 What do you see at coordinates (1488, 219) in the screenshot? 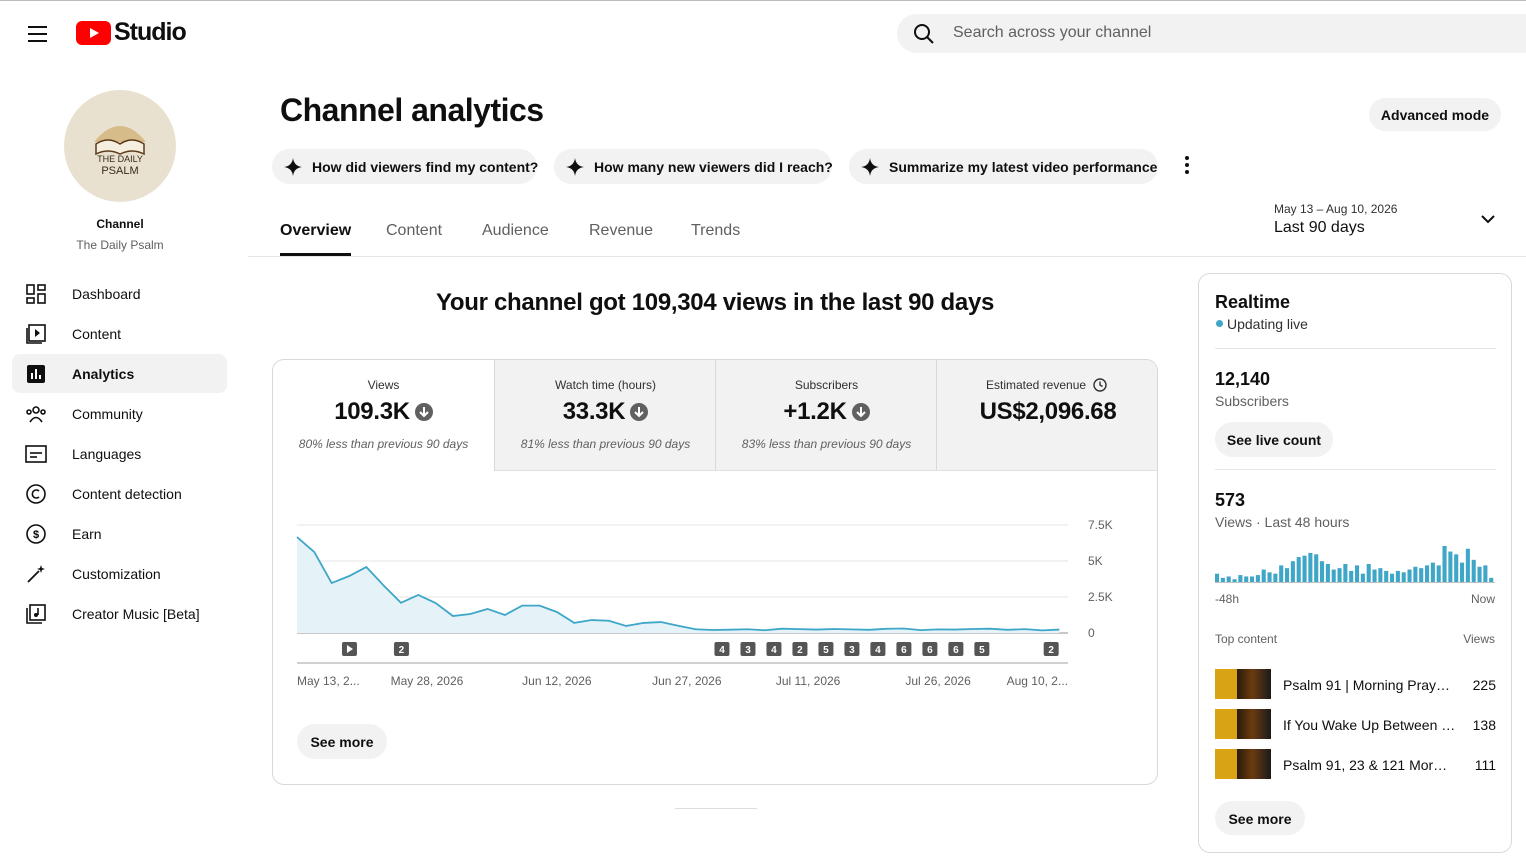
I see `chevron` at bounding box center [1488, 219].